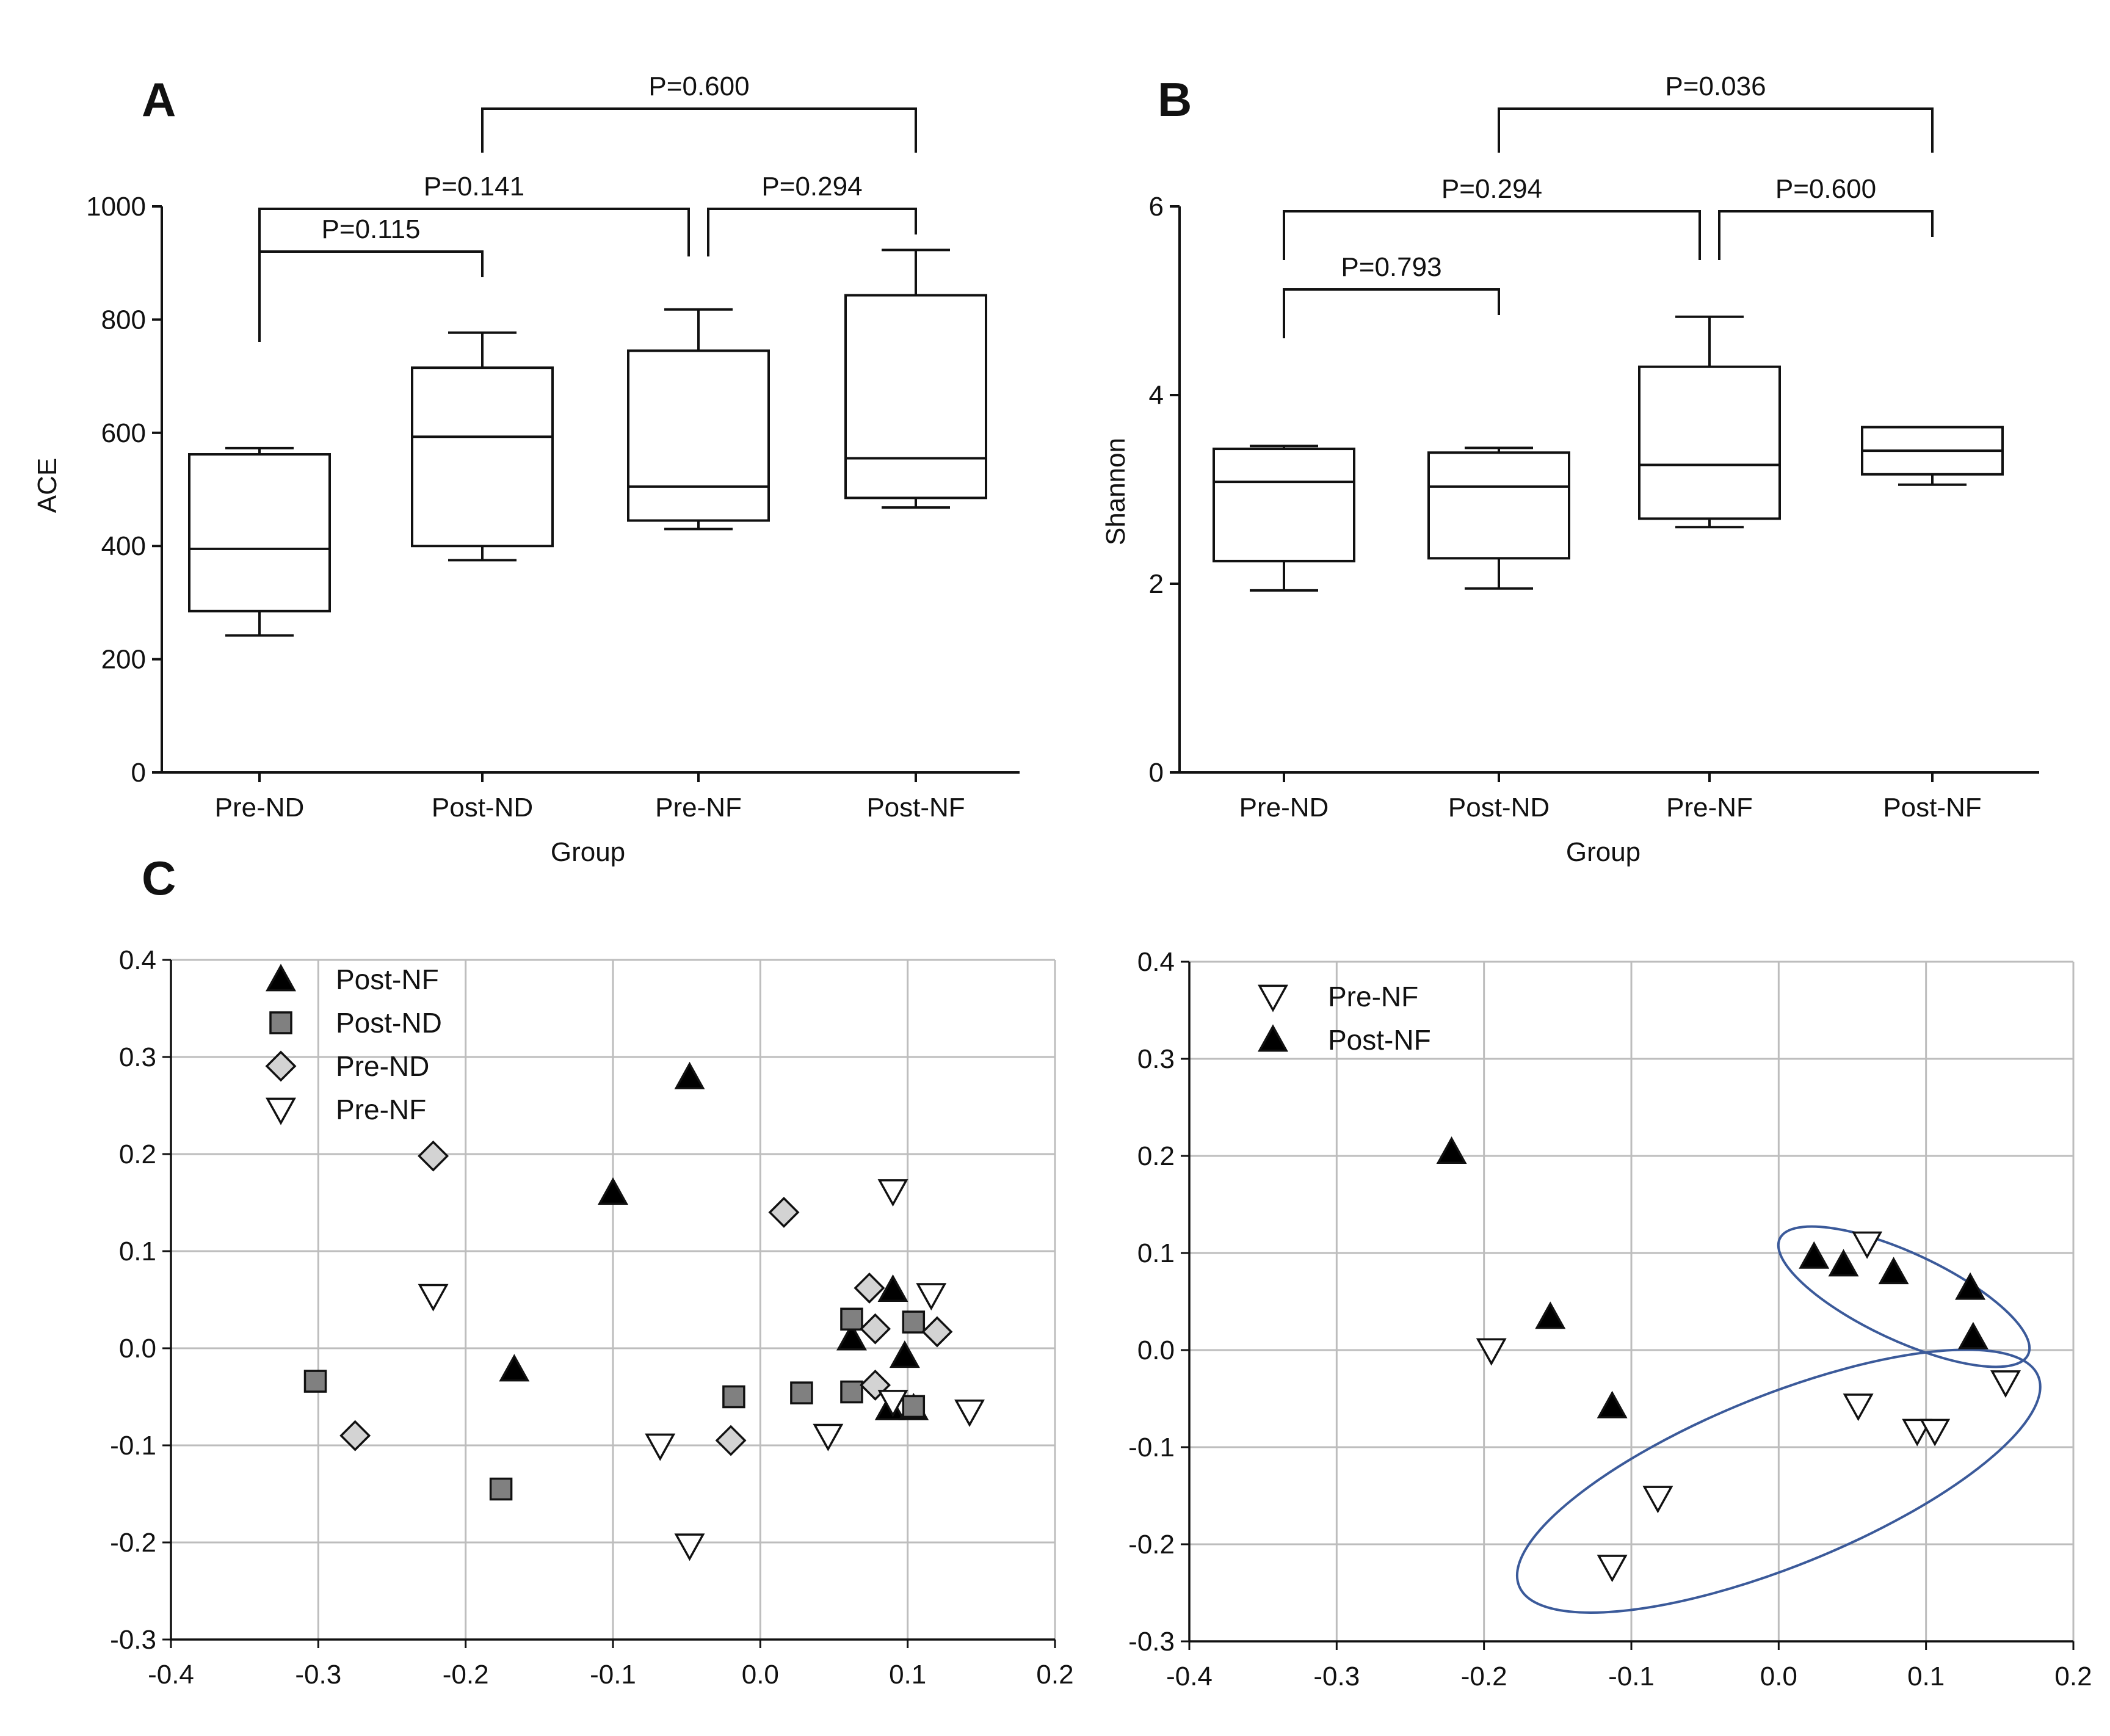  I want to click on comparison-bracket: P=0.600, so click(699, 112).